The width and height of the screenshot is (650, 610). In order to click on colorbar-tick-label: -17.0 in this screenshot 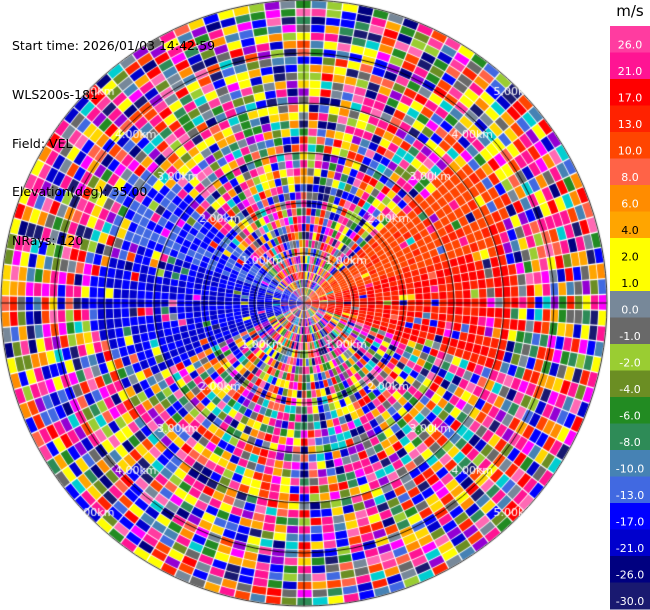, I will do `click(630, 522)`.